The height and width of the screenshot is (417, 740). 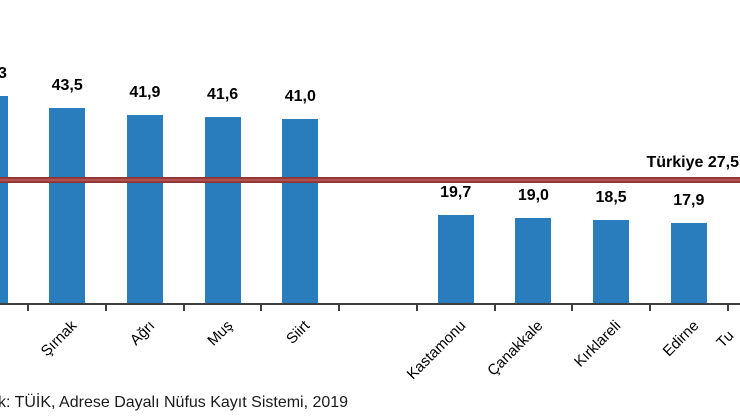 What do you see at coordinates (456, 193) in the screenshot?
I see `bar-value-label: 19,7` at bounding box center [456, 193].